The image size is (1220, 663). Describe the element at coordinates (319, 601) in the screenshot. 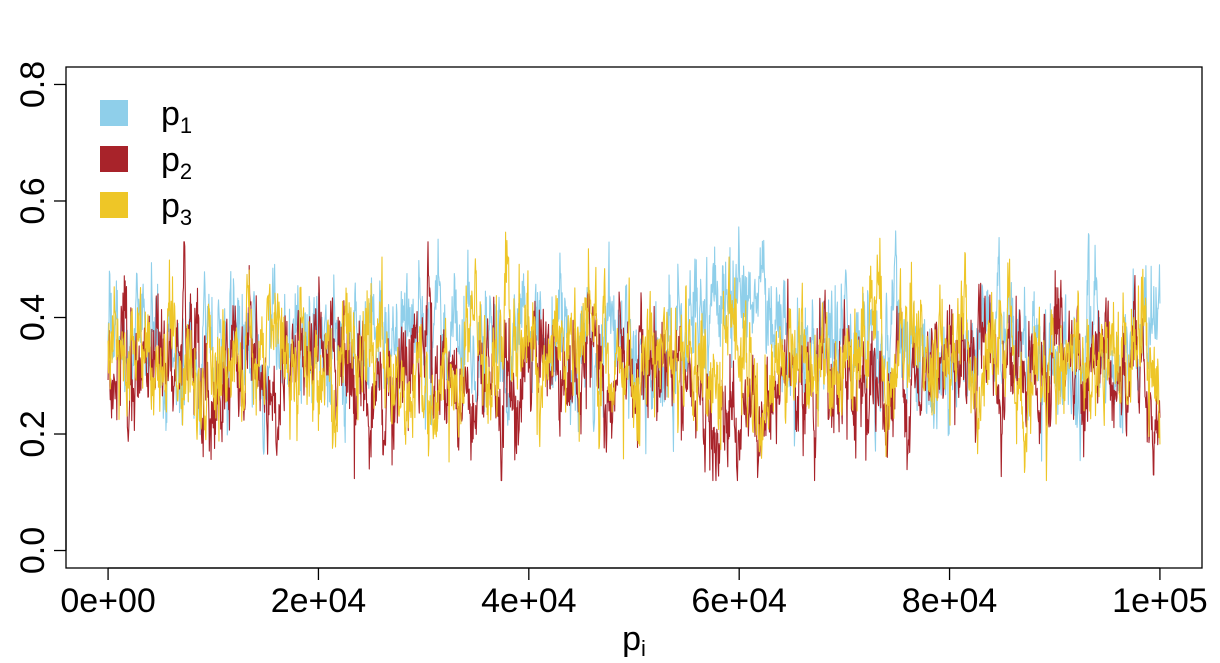

I see `x-tick-label: 2e+04` at that location.